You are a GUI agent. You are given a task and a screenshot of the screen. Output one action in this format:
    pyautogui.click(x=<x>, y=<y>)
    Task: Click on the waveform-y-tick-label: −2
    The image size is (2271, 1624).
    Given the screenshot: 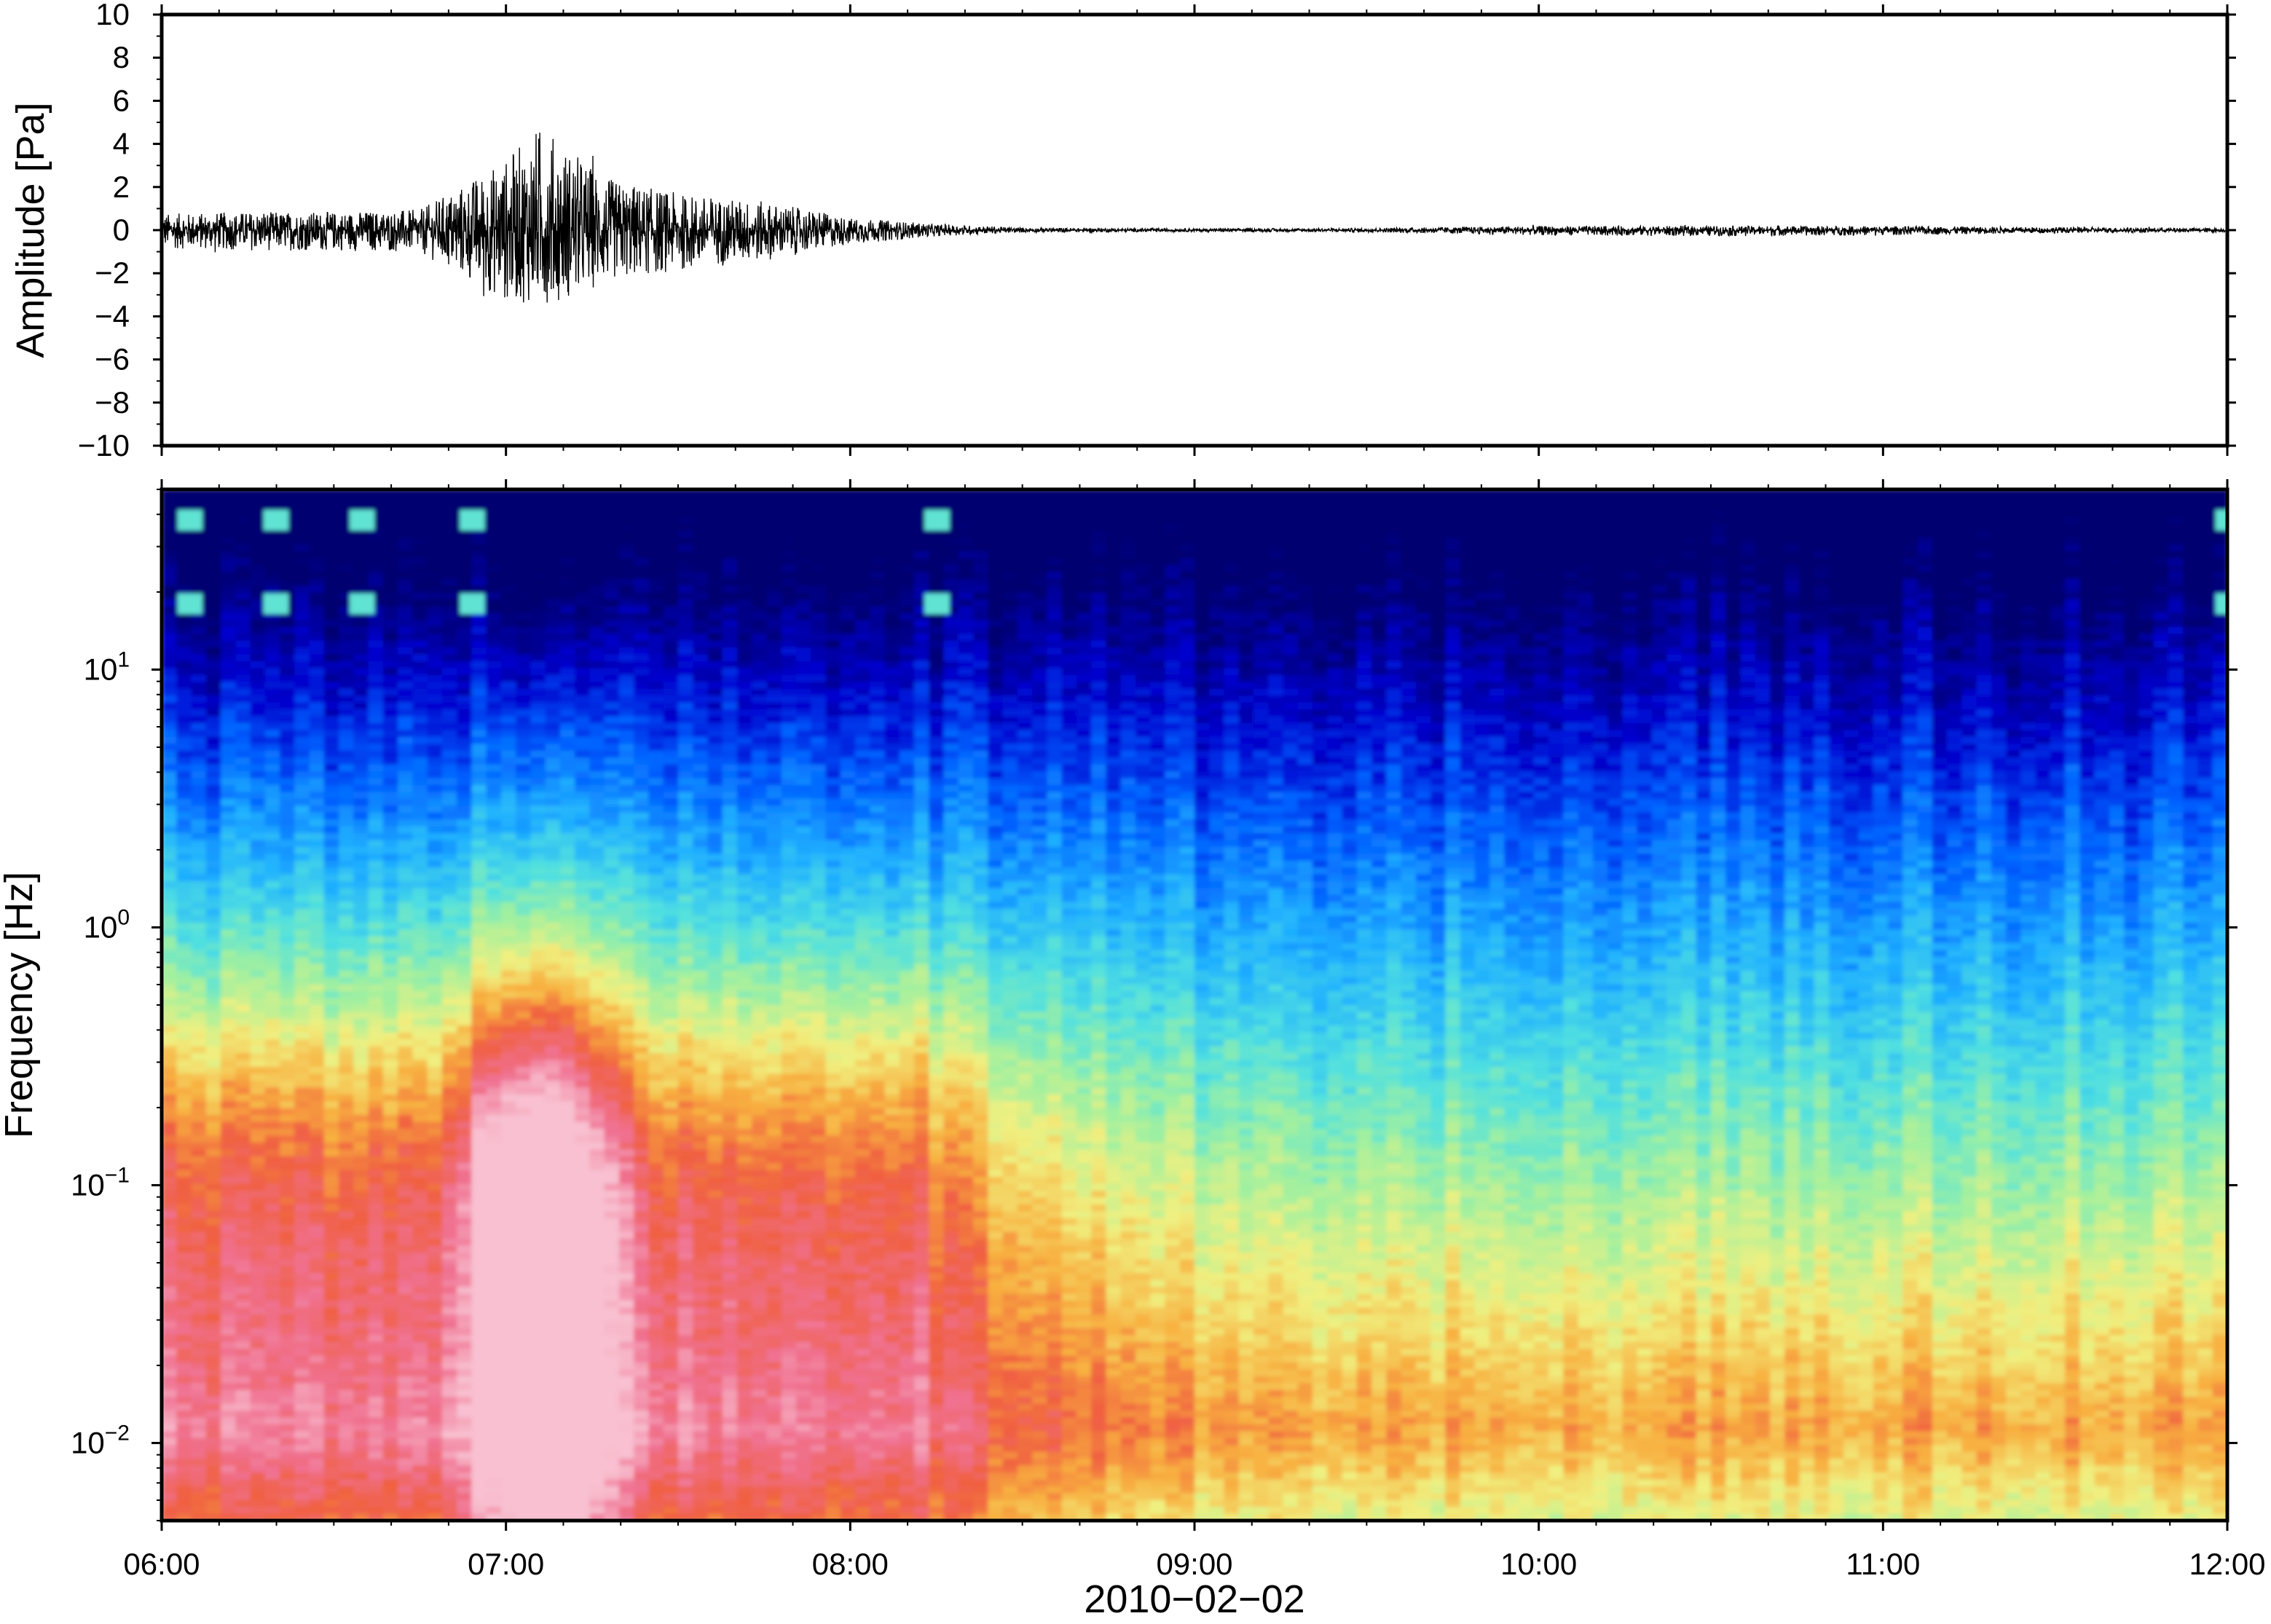 What is the action you would take?
    pyautogui.click(x=112, y=273)
    